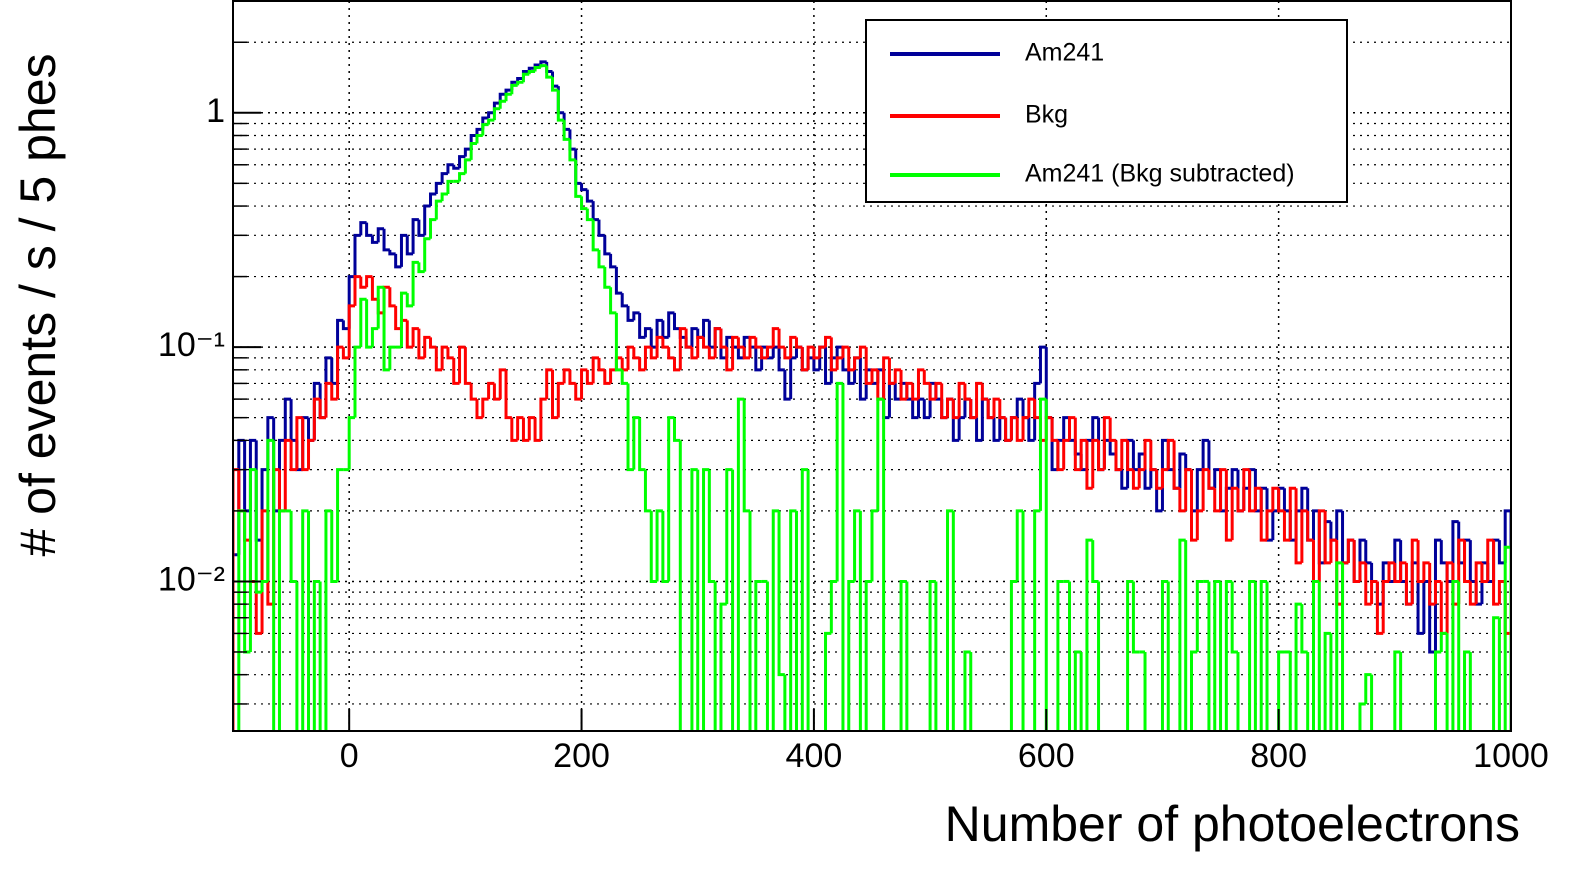  What do you see at coordinates (1064, 53) in the screenshot?
I see `legend-label: Am241` at bounding box center [1064, 53].